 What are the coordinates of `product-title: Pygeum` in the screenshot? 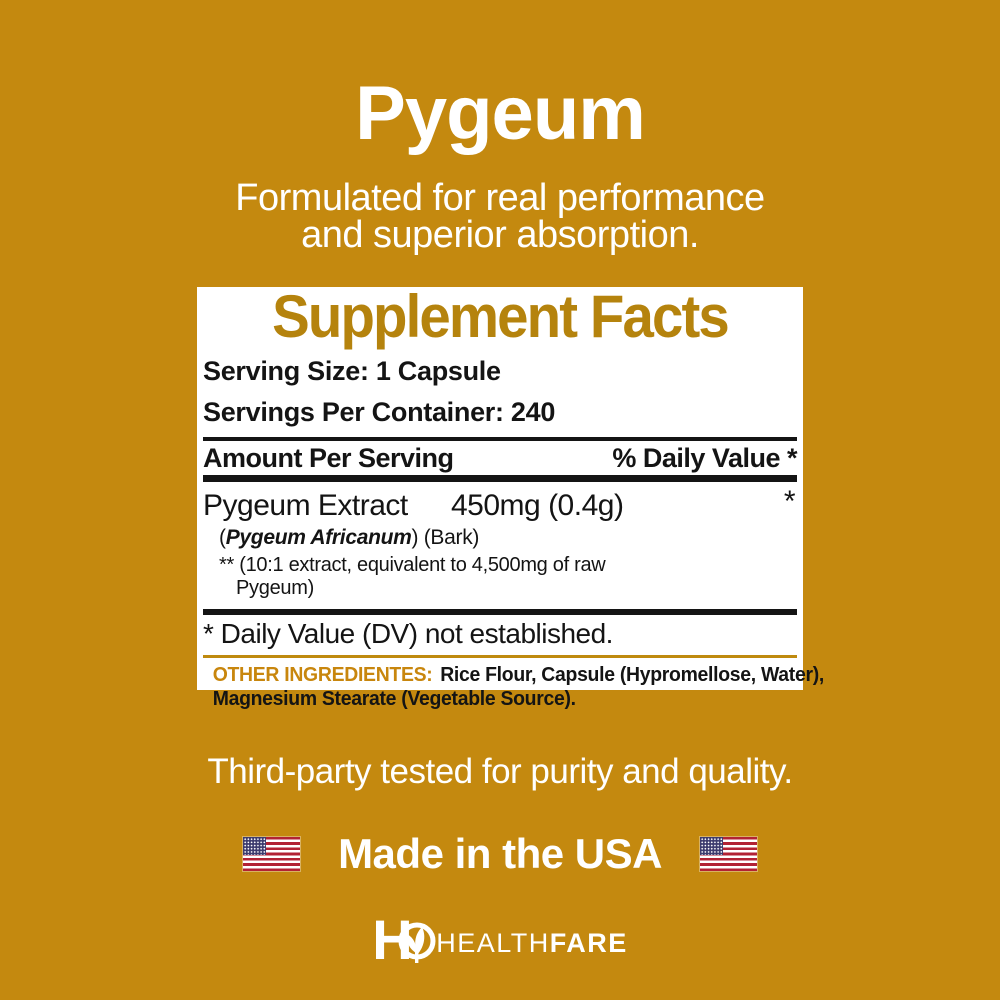 It's located at (500, 113).